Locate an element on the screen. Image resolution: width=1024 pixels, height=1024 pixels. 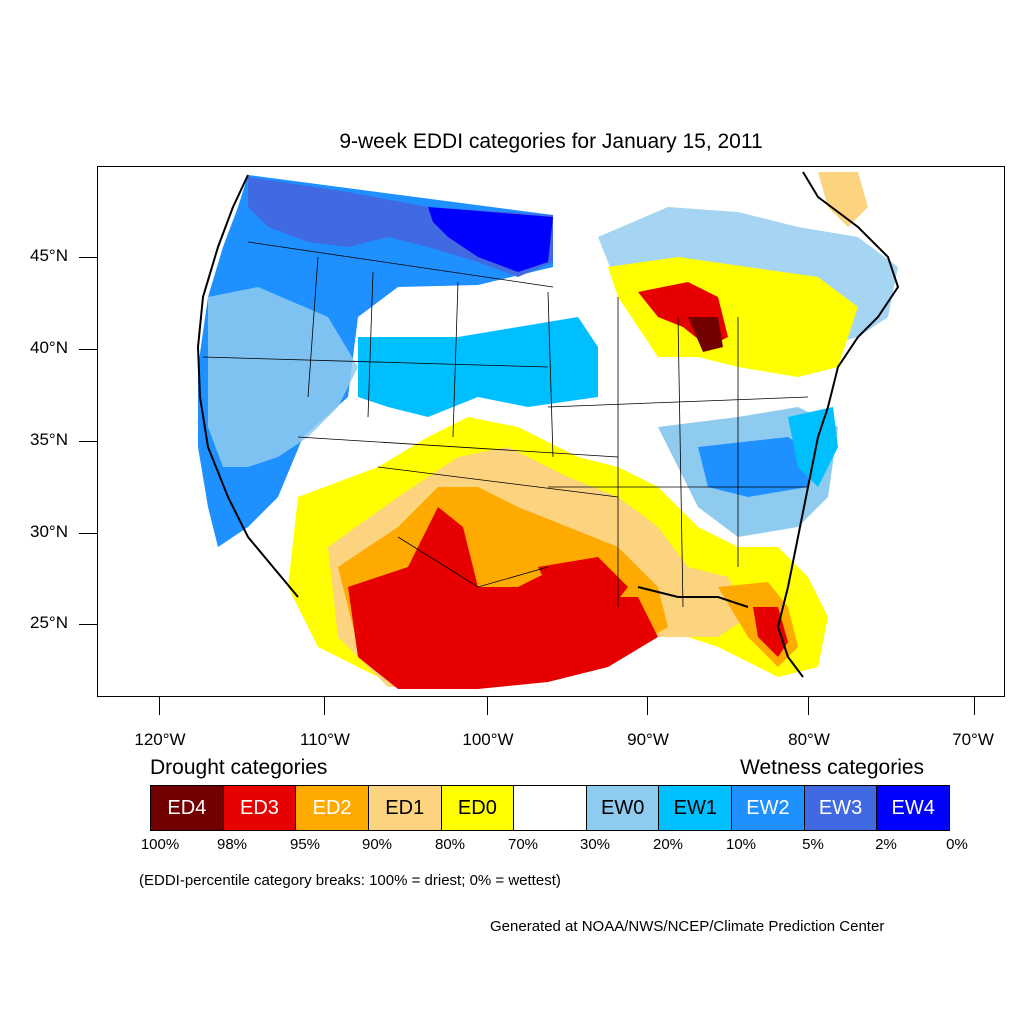
wetness-region-northwest is located at coordinates (375, 361).